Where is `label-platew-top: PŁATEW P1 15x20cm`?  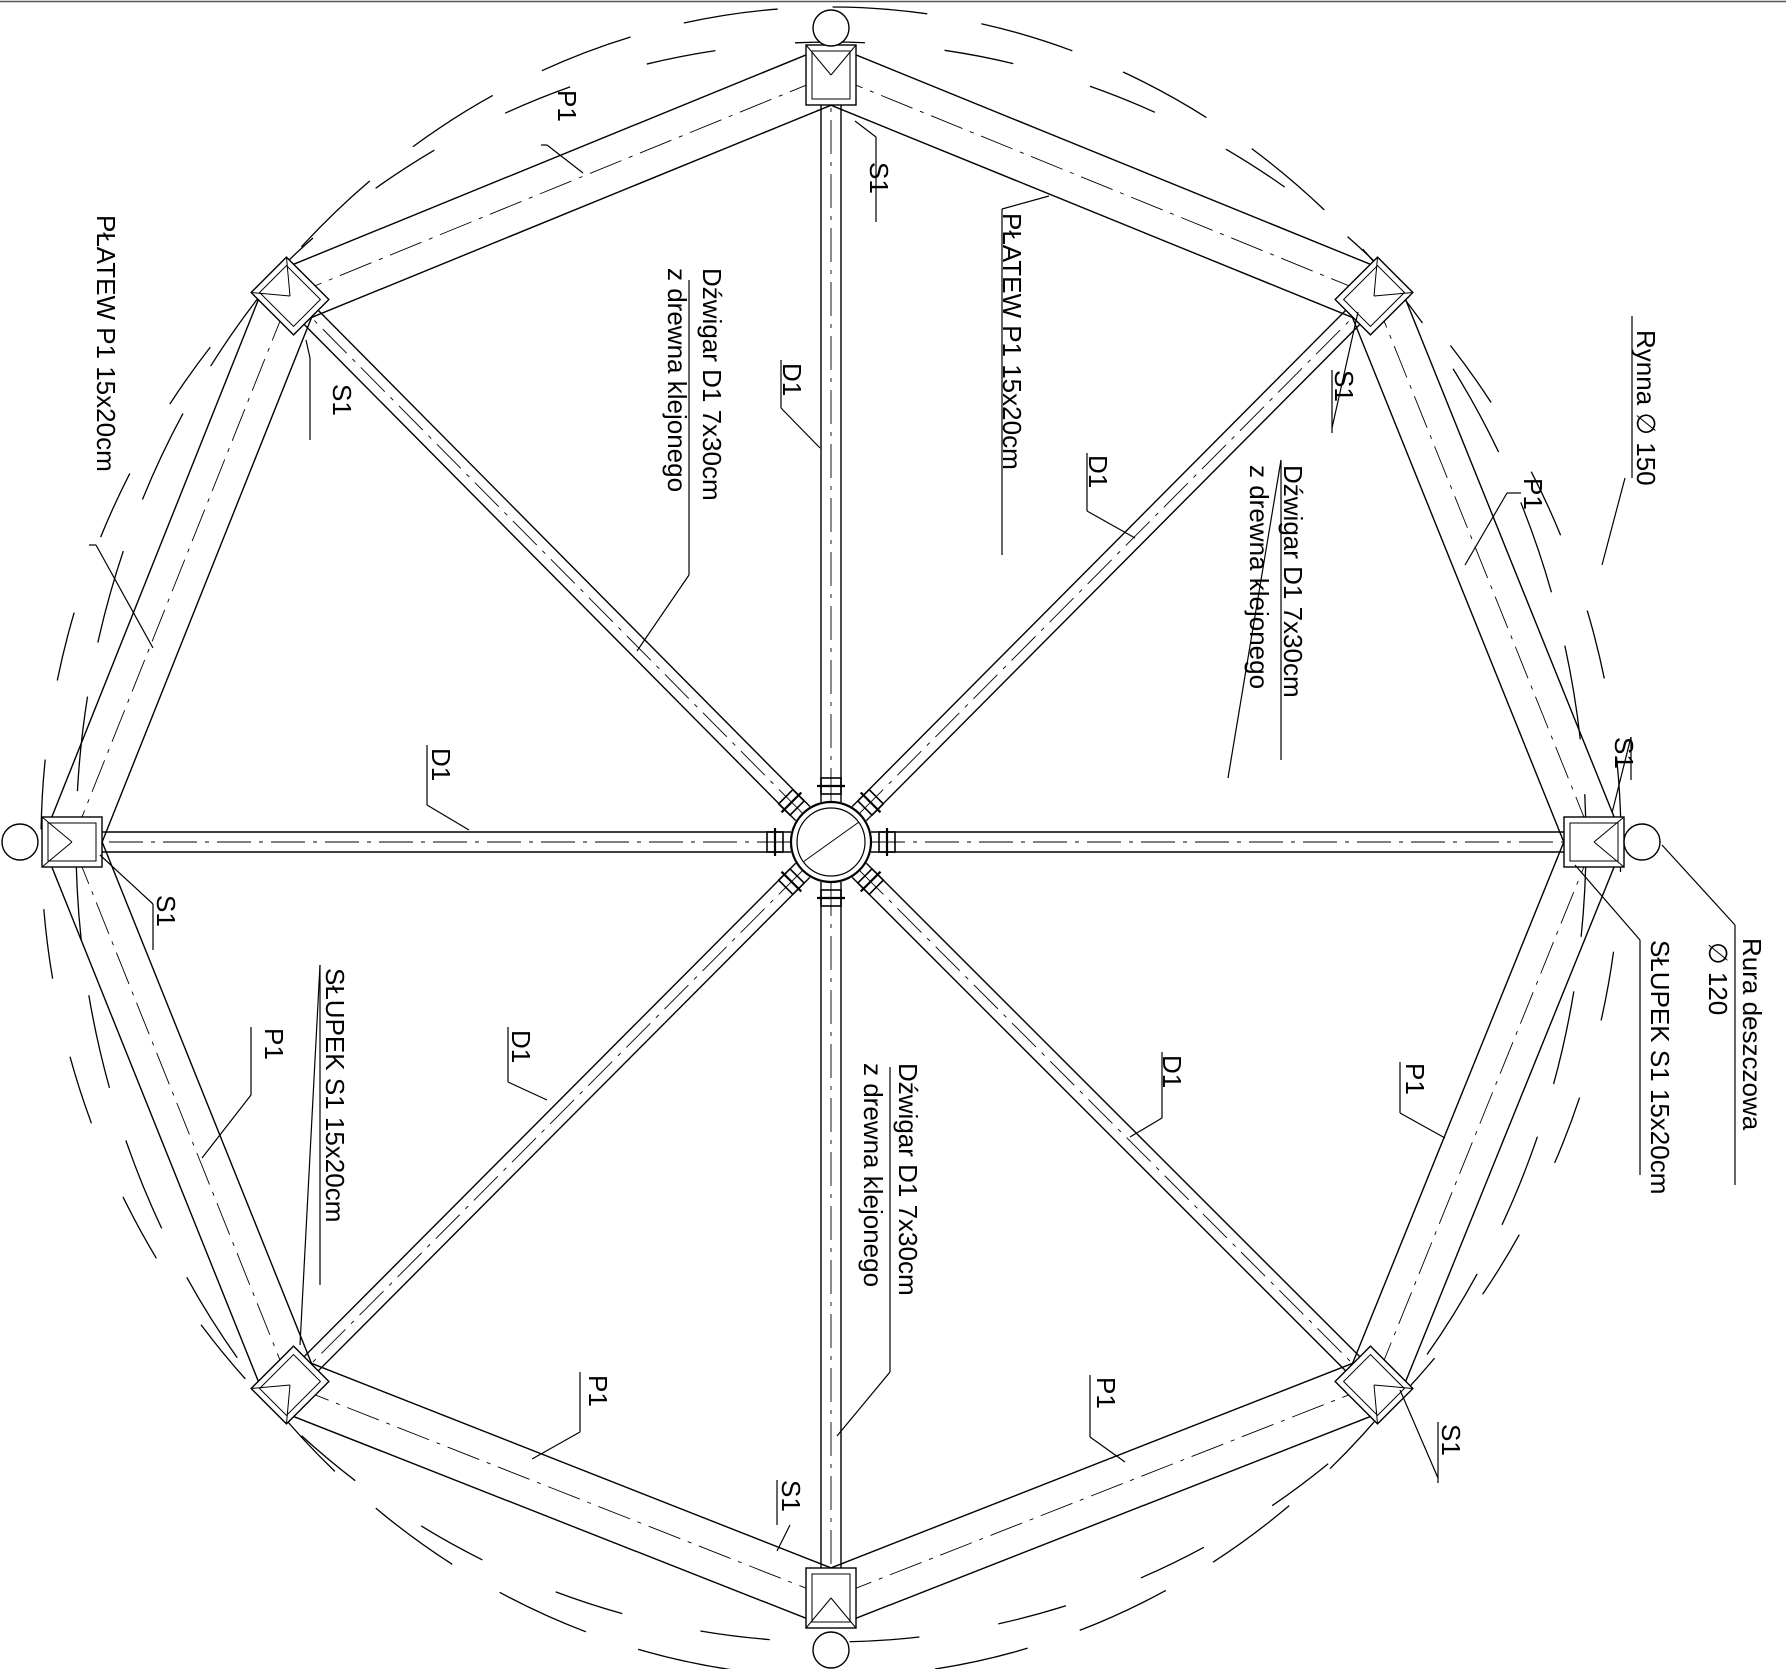 label-platew-top: PŁATEW P1 15x20cm is located at coordinates (1012, 341).